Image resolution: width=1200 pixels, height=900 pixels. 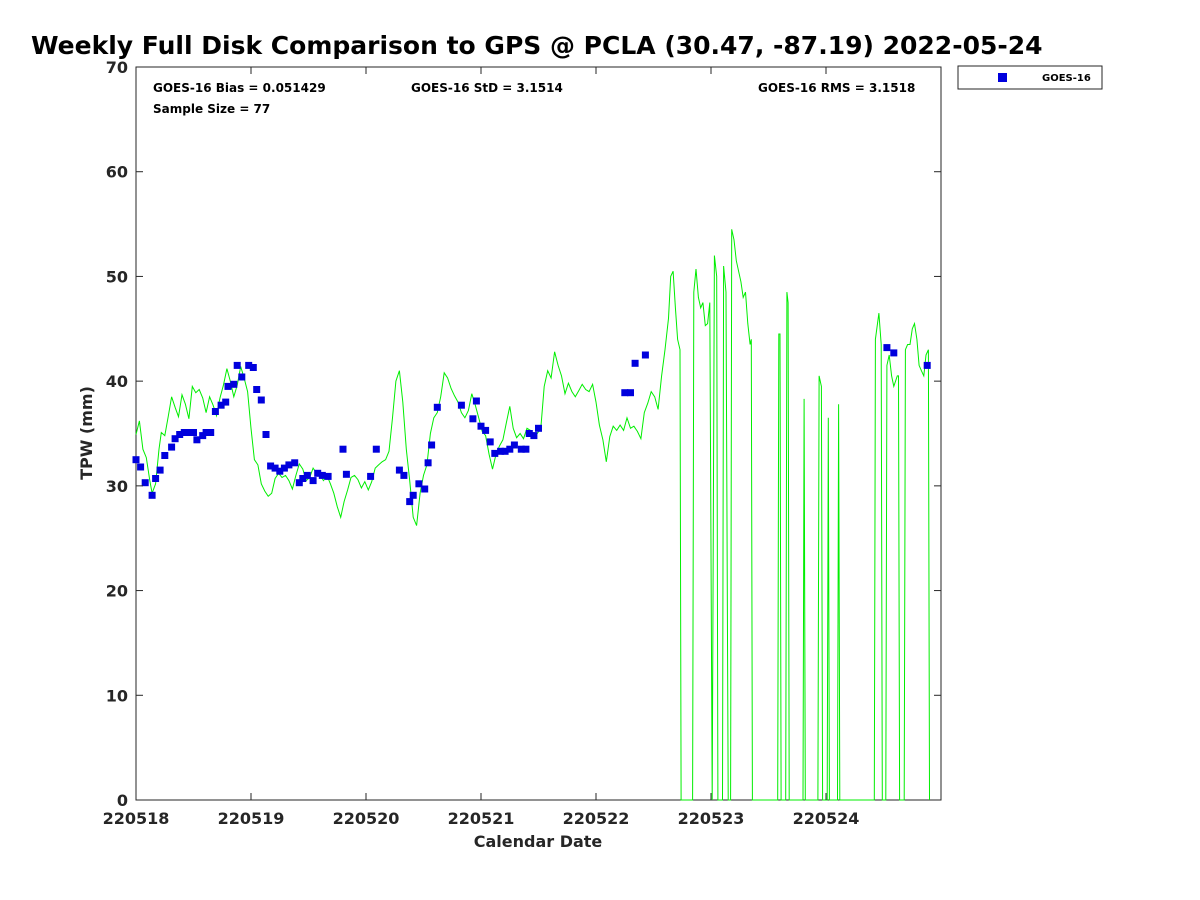 I want to click on goes16-series, so click(x=531, y=425).